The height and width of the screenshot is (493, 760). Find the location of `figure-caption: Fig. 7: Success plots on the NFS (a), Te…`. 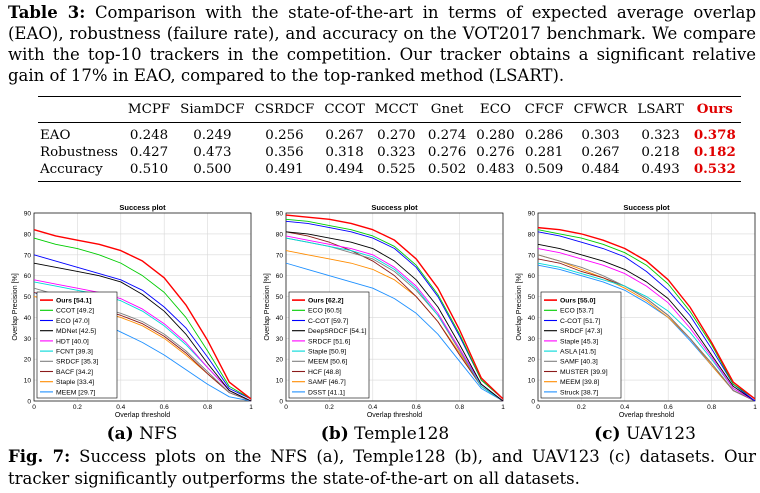

figure-caption: Fig. 7: Success plots on the NFS (a), Te… is located at coordinates (382, 468).